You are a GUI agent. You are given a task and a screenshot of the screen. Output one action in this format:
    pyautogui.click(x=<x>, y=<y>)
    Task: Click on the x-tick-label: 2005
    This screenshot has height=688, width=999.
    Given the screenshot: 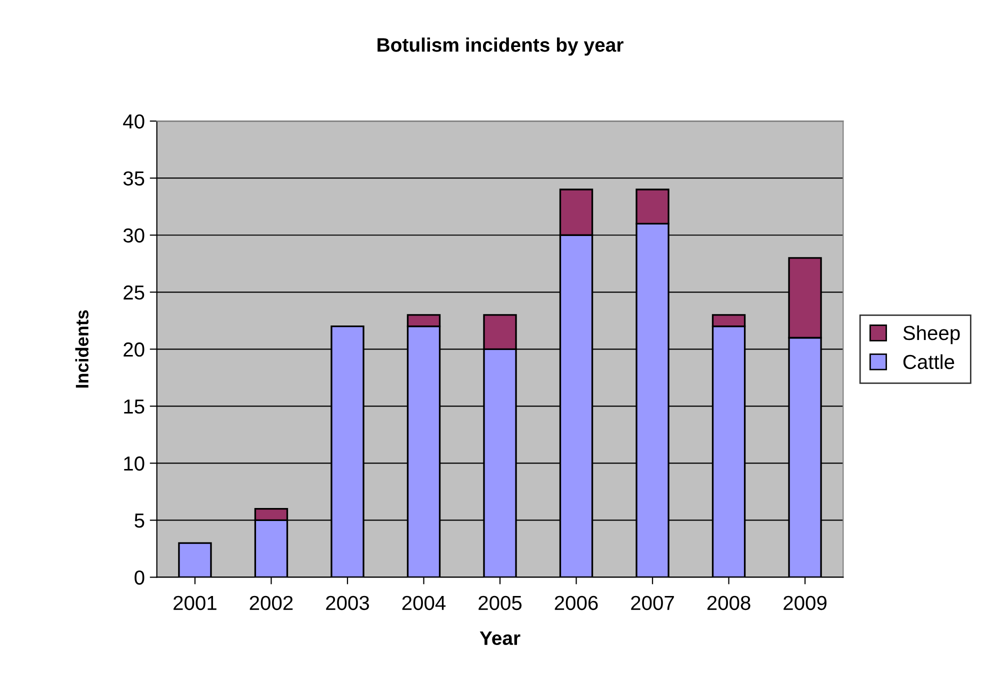 What is the action you would take?
    pyautogui.click(x=500, y=603)
    